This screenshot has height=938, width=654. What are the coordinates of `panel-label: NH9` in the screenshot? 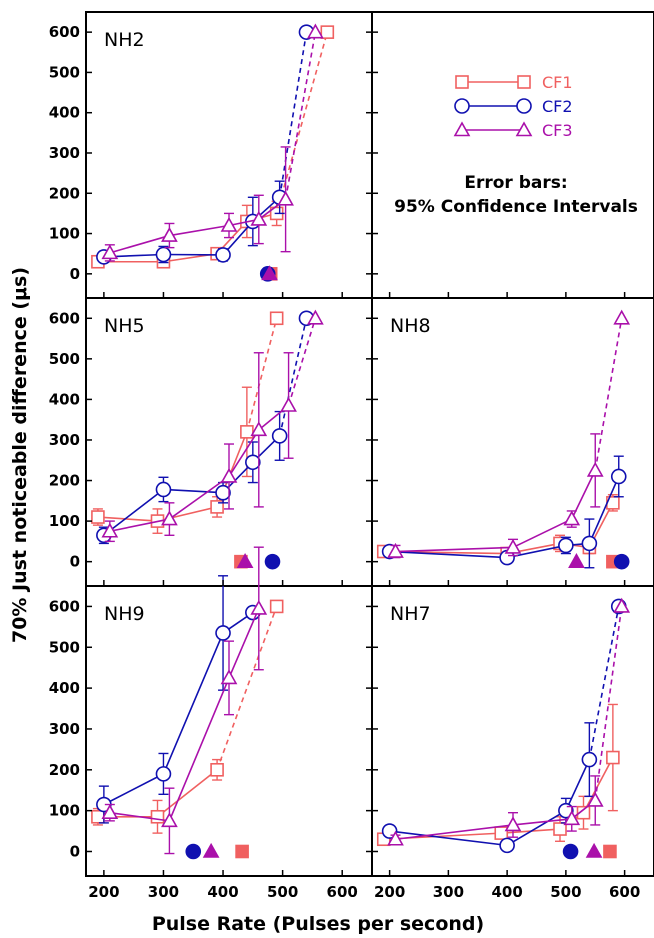 It's located at (124, 614).